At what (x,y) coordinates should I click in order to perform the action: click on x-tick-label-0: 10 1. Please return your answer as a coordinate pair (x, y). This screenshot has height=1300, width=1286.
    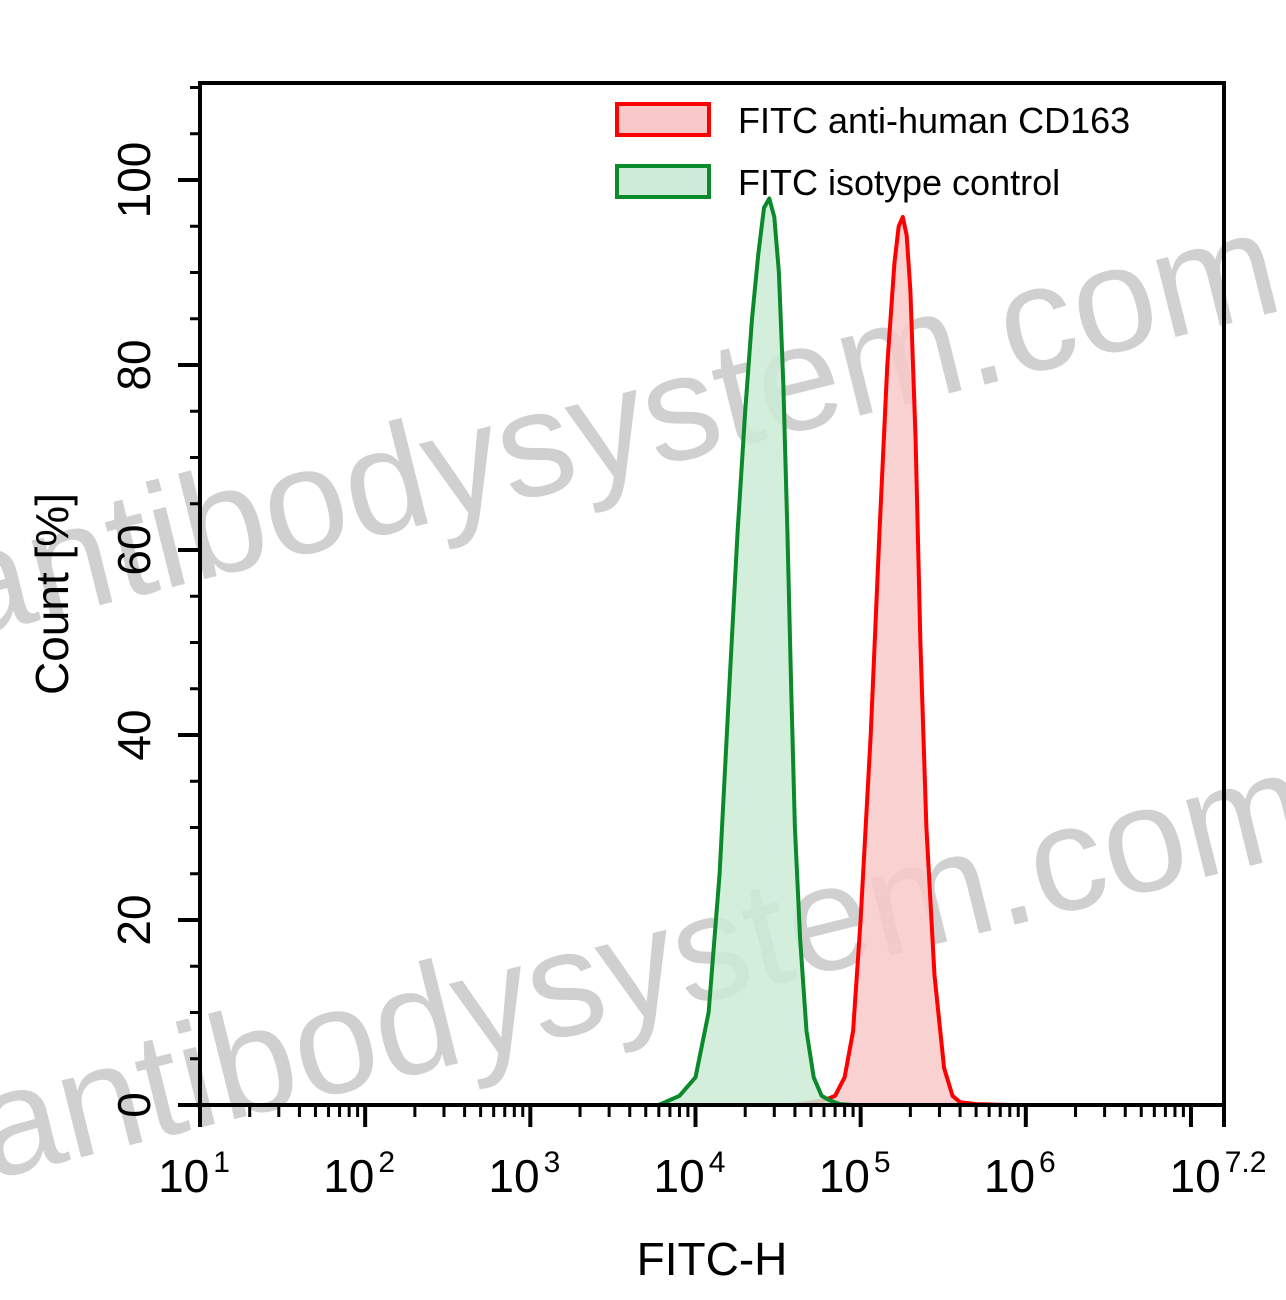
    Looking at the image, I should click on (194, 1174).